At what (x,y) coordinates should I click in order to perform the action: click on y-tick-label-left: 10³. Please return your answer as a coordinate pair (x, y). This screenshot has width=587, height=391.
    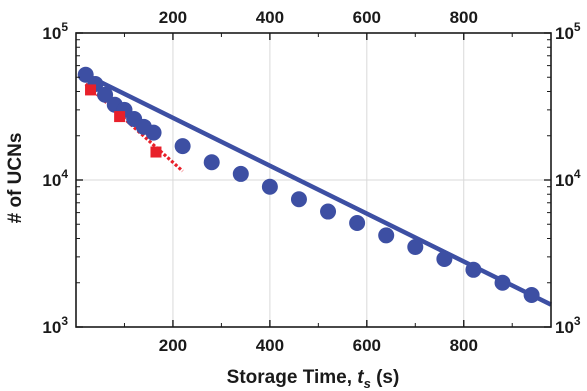
    Looking at the image, I should click on (55, 325).